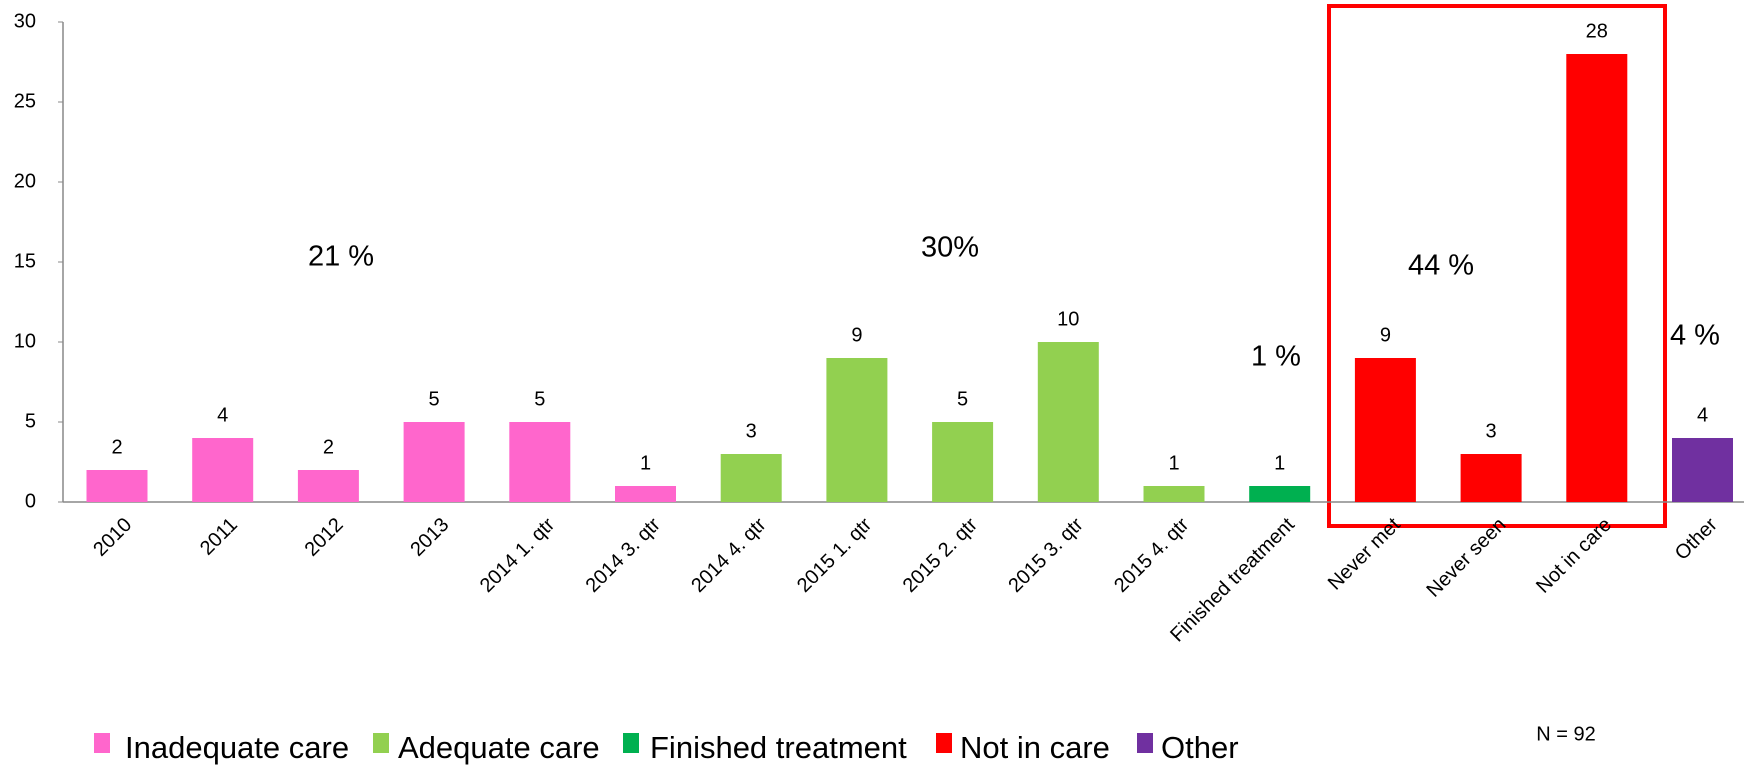  What do you see at coordinates (1696, 538) in the screenshot?
I see `x-tick-label: Other` at bounding box center [1696, 538].